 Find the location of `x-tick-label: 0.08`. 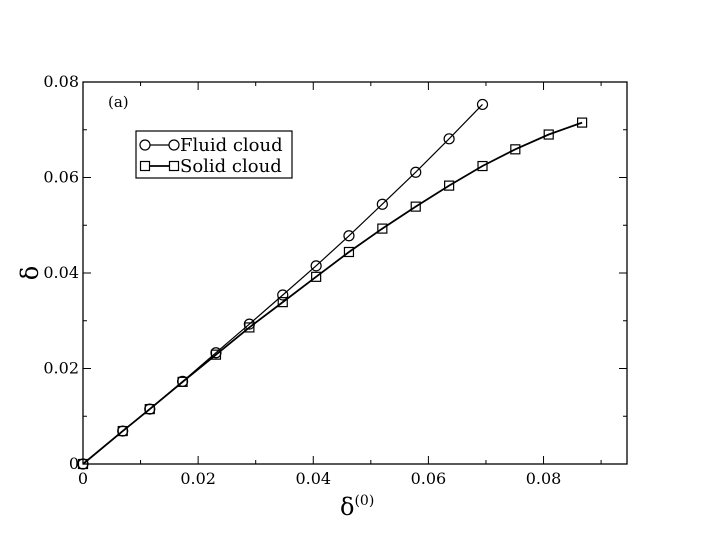

x-tick-label: 0.08 is located at coordinates (544, 478).